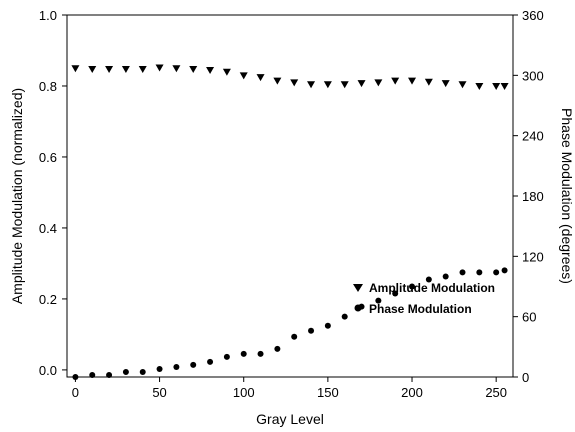 This screenshot has width=575, height=432. What do you see at coordinates (244, 392) in the screenshot?
I see `x-tick-label: 100` at bounding box center [244, 392].